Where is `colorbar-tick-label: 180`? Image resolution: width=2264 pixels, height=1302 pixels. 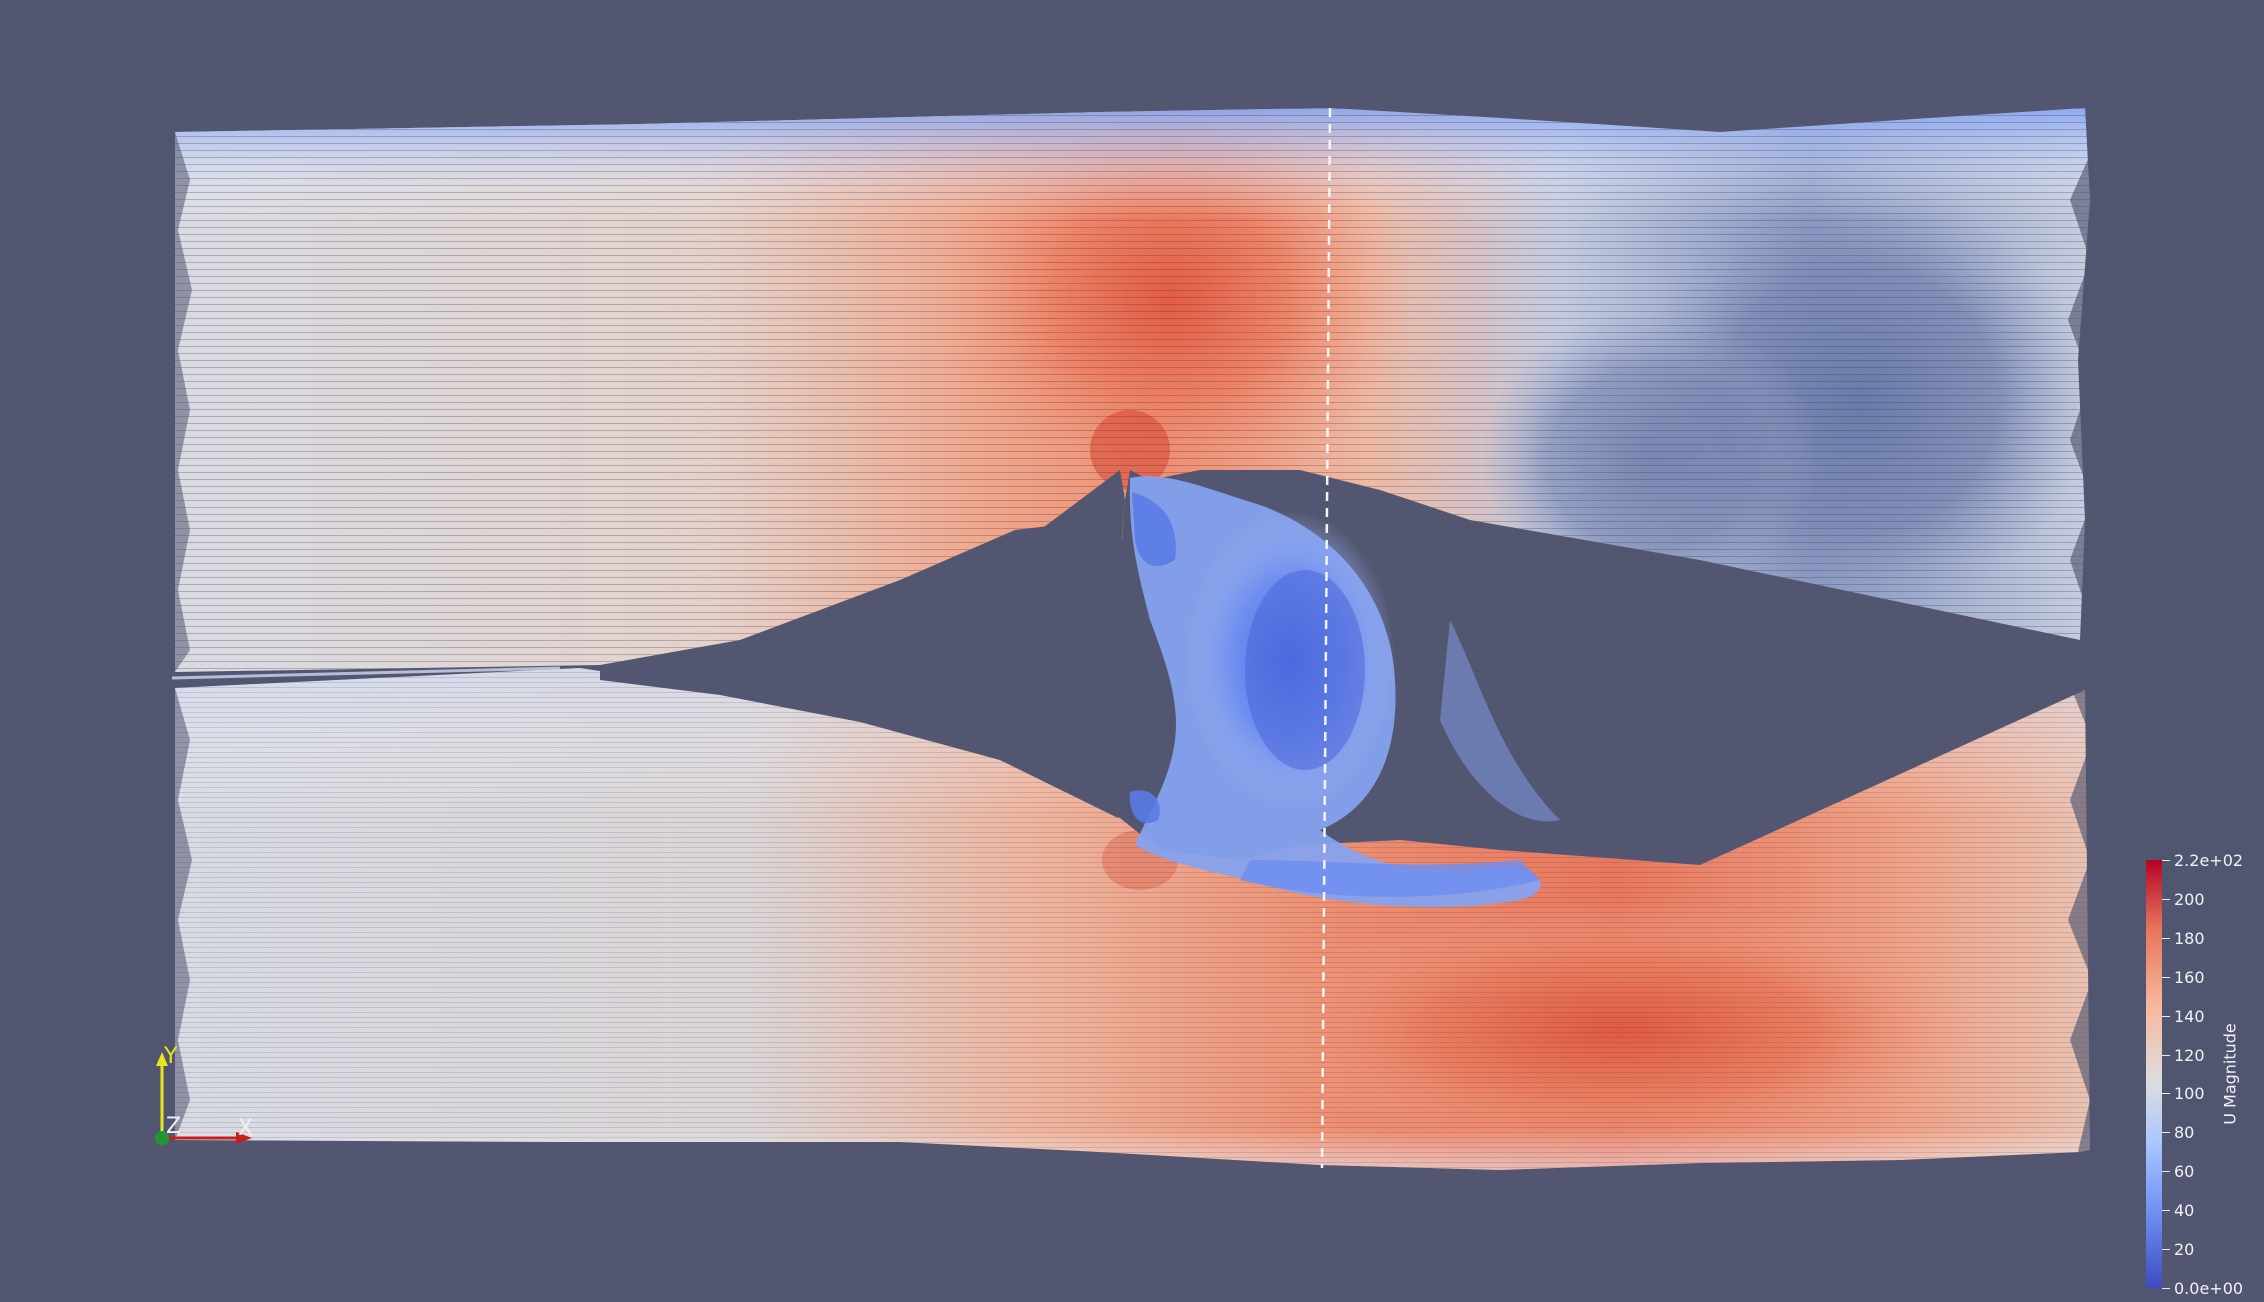 colorbar-tick-label: 180 is located at coordinates (2189, 938).